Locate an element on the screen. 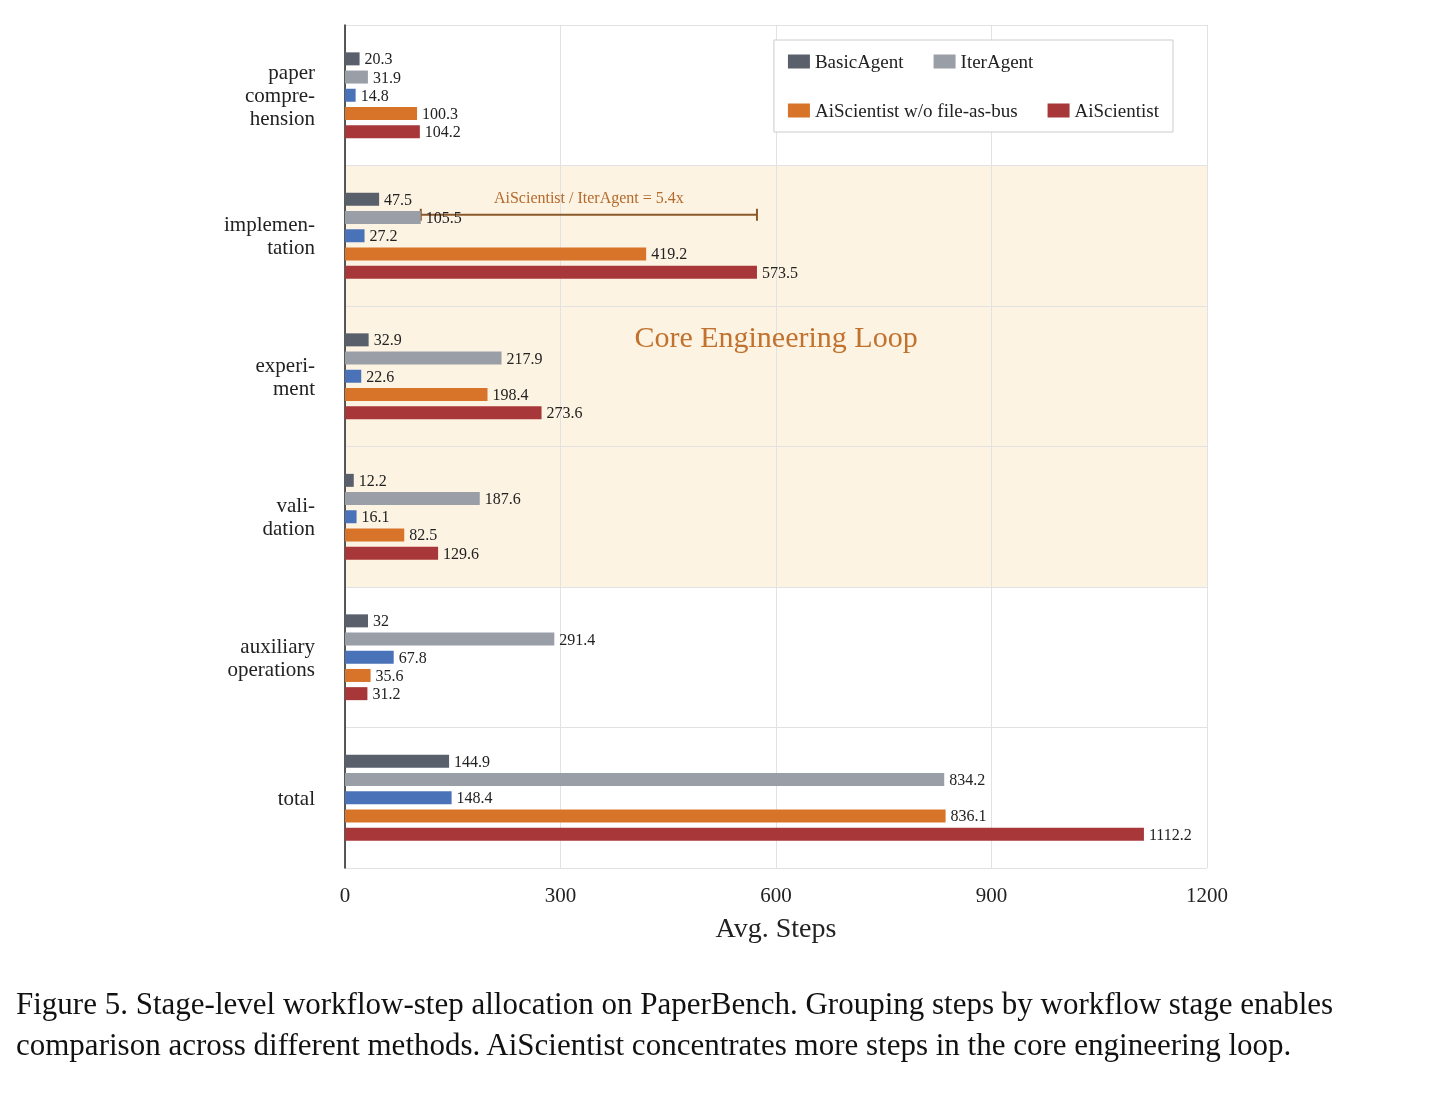 The image size is (1448, 1120). x-tick-label: 600 is located at coordinates (776, 894).